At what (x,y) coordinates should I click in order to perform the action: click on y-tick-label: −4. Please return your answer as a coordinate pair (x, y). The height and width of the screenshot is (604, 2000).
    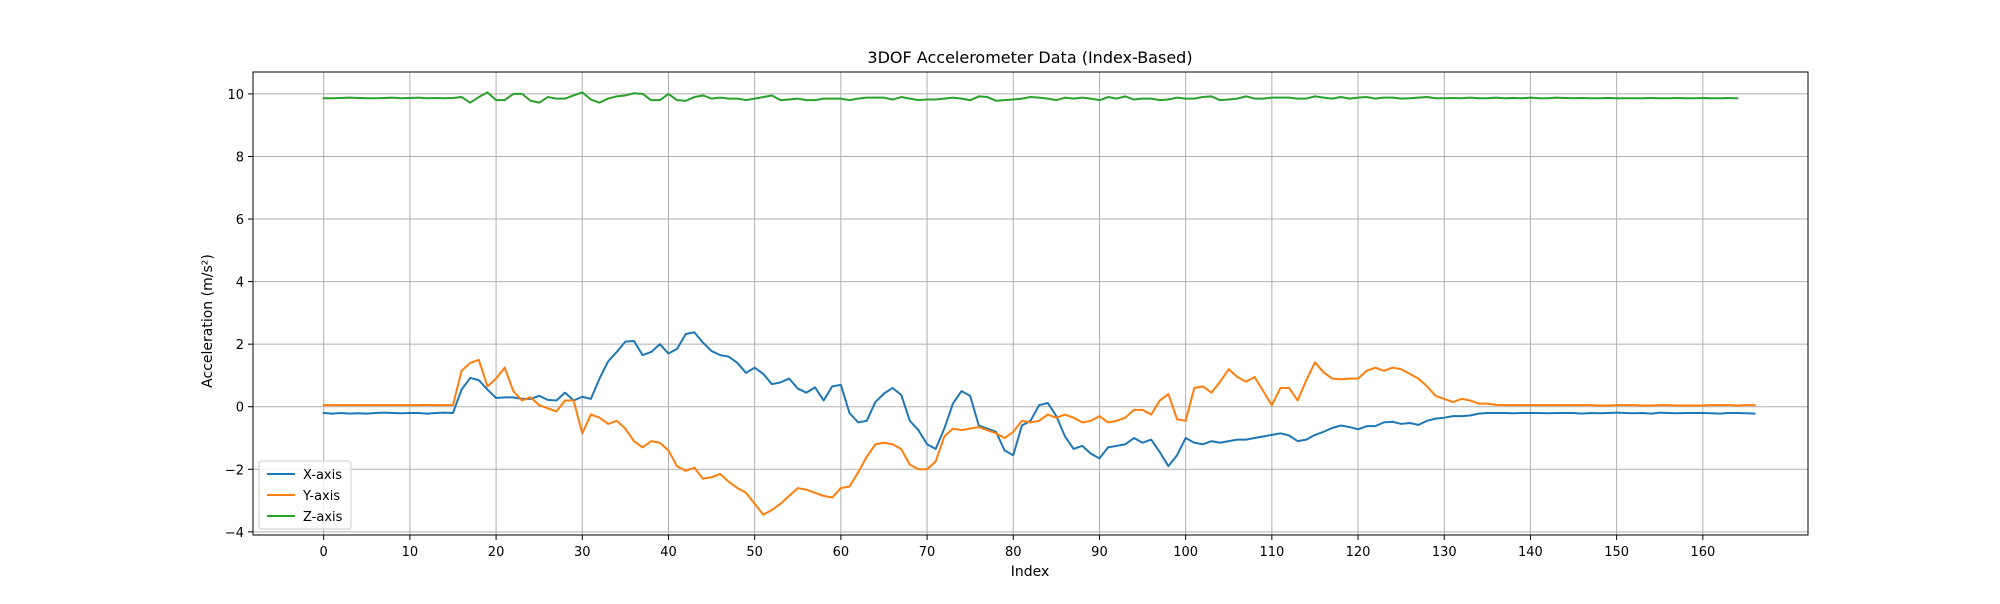
    Looking at the image, I should click on (234, 533).